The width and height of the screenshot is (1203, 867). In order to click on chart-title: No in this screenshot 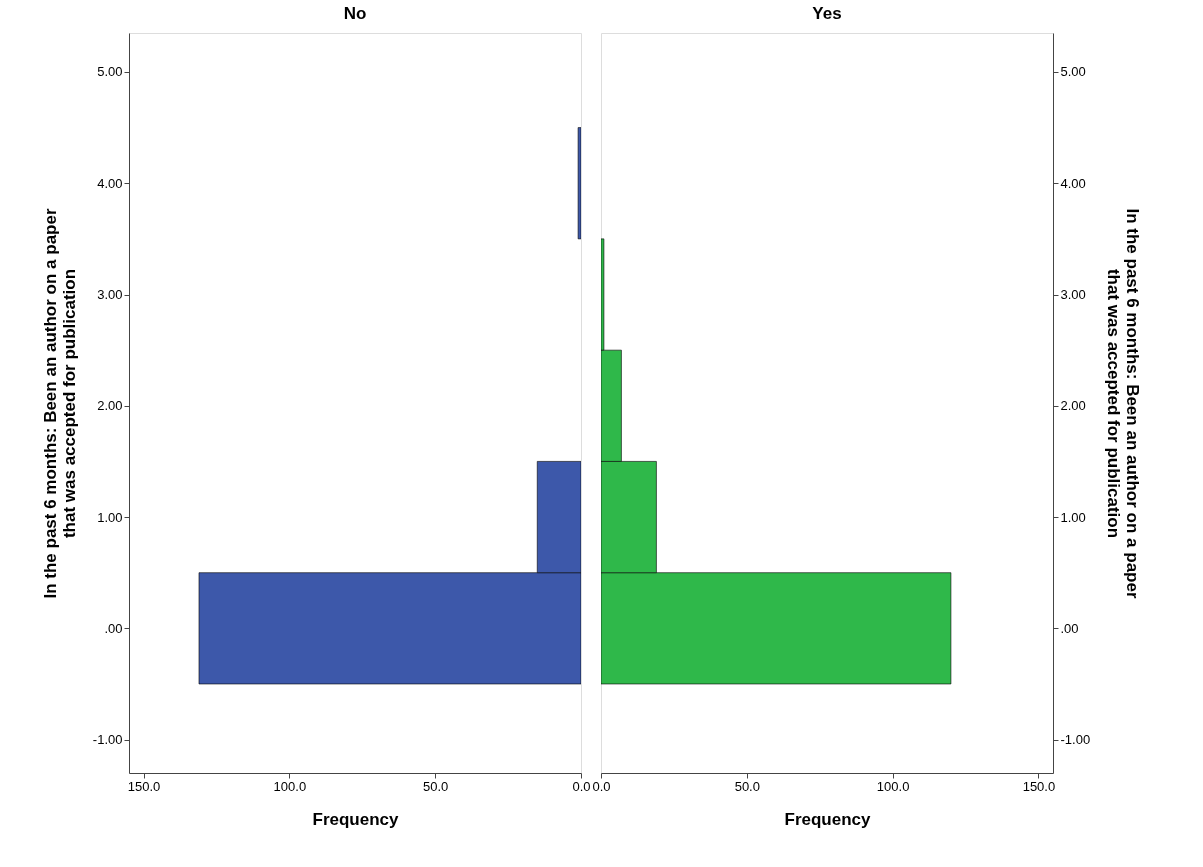, I will do `click(355, 13)`.